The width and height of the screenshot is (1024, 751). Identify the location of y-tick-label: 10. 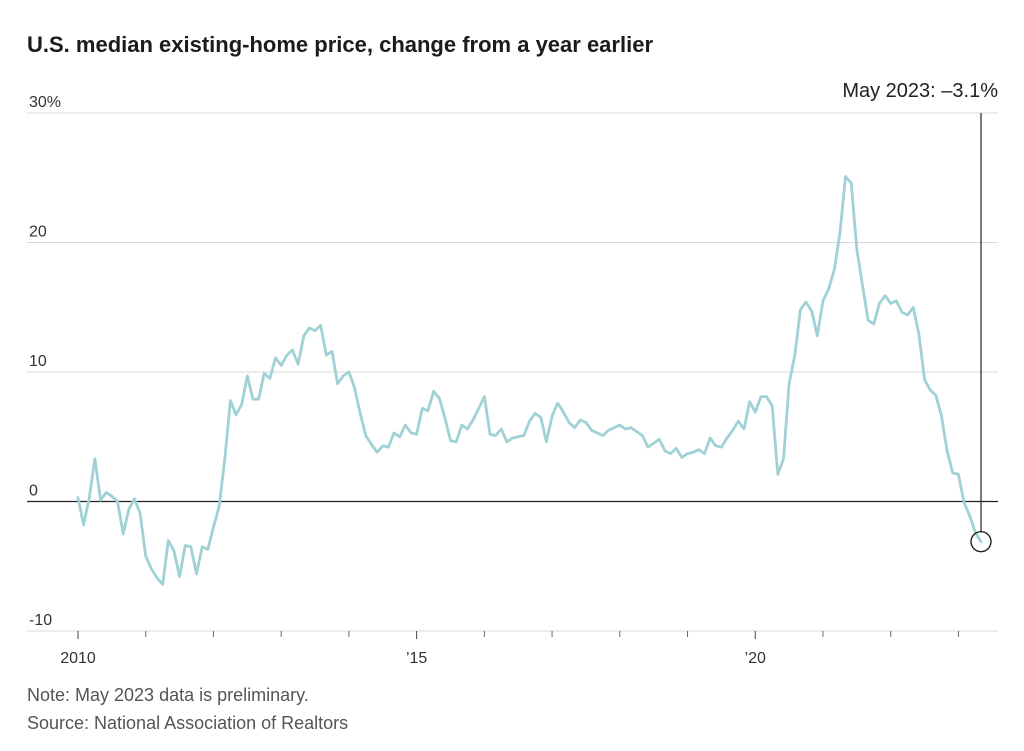
(38, 361).